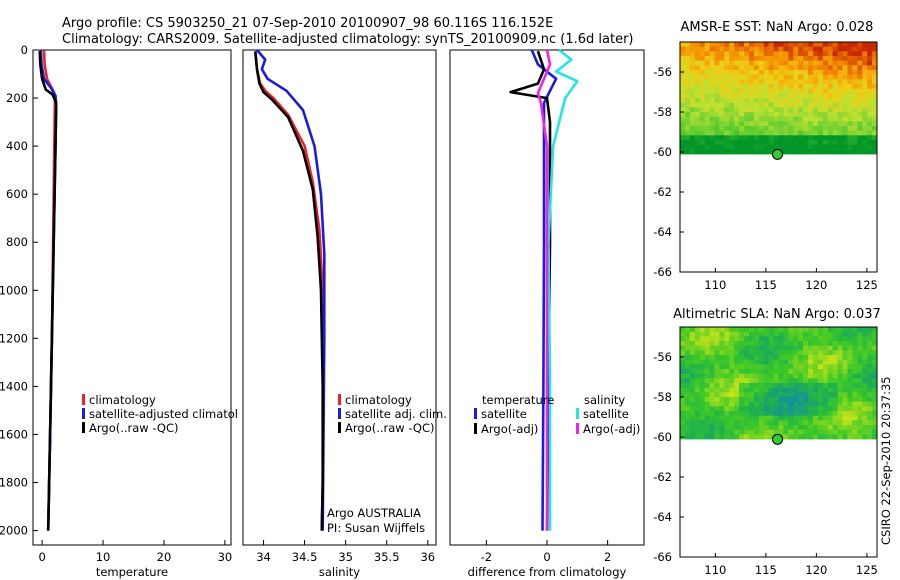 The width and height of the screenshot is (900, 580). I want to click on map-x-tick-label: 115, so click(766, 285).